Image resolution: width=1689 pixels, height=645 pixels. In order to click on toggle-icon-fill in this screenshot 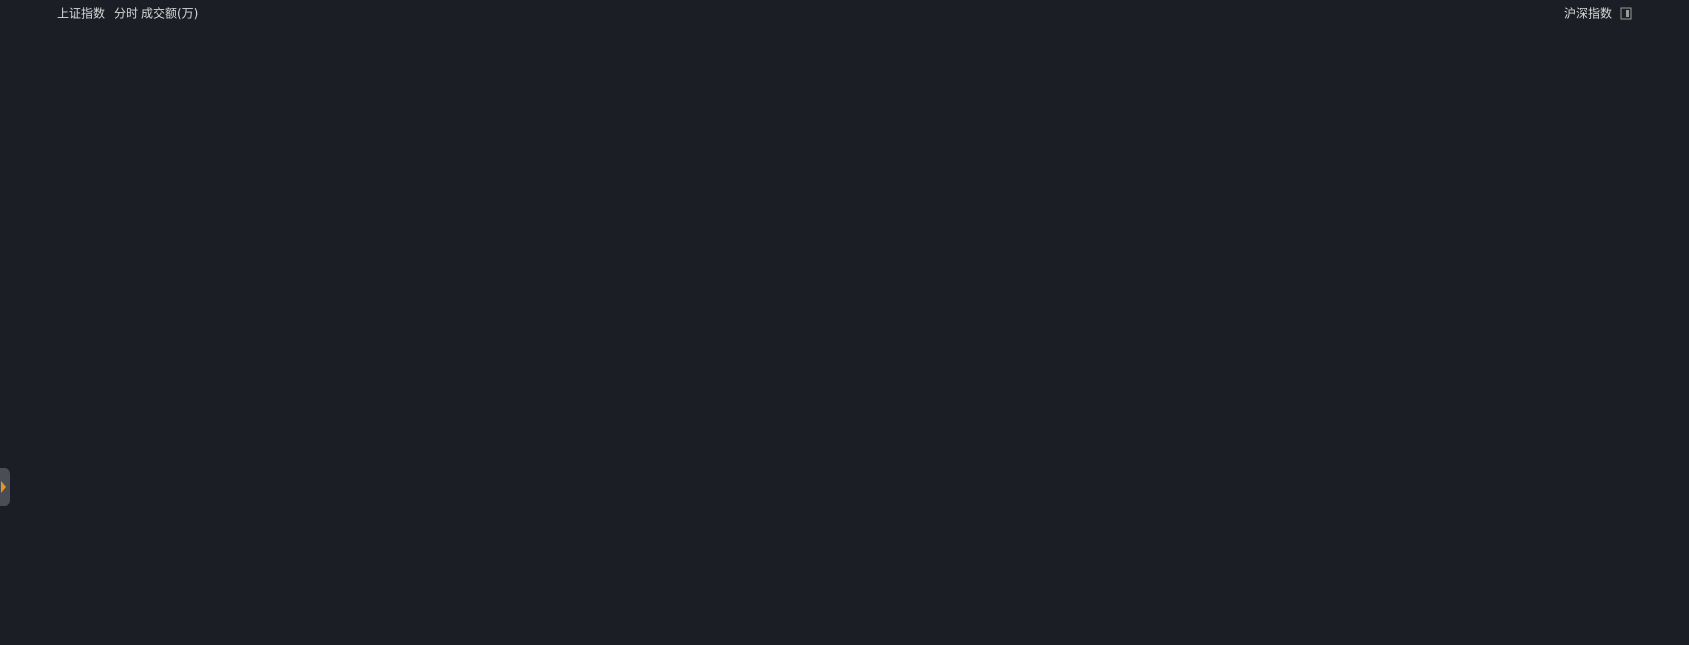, I will do `click(1627, 13)`.